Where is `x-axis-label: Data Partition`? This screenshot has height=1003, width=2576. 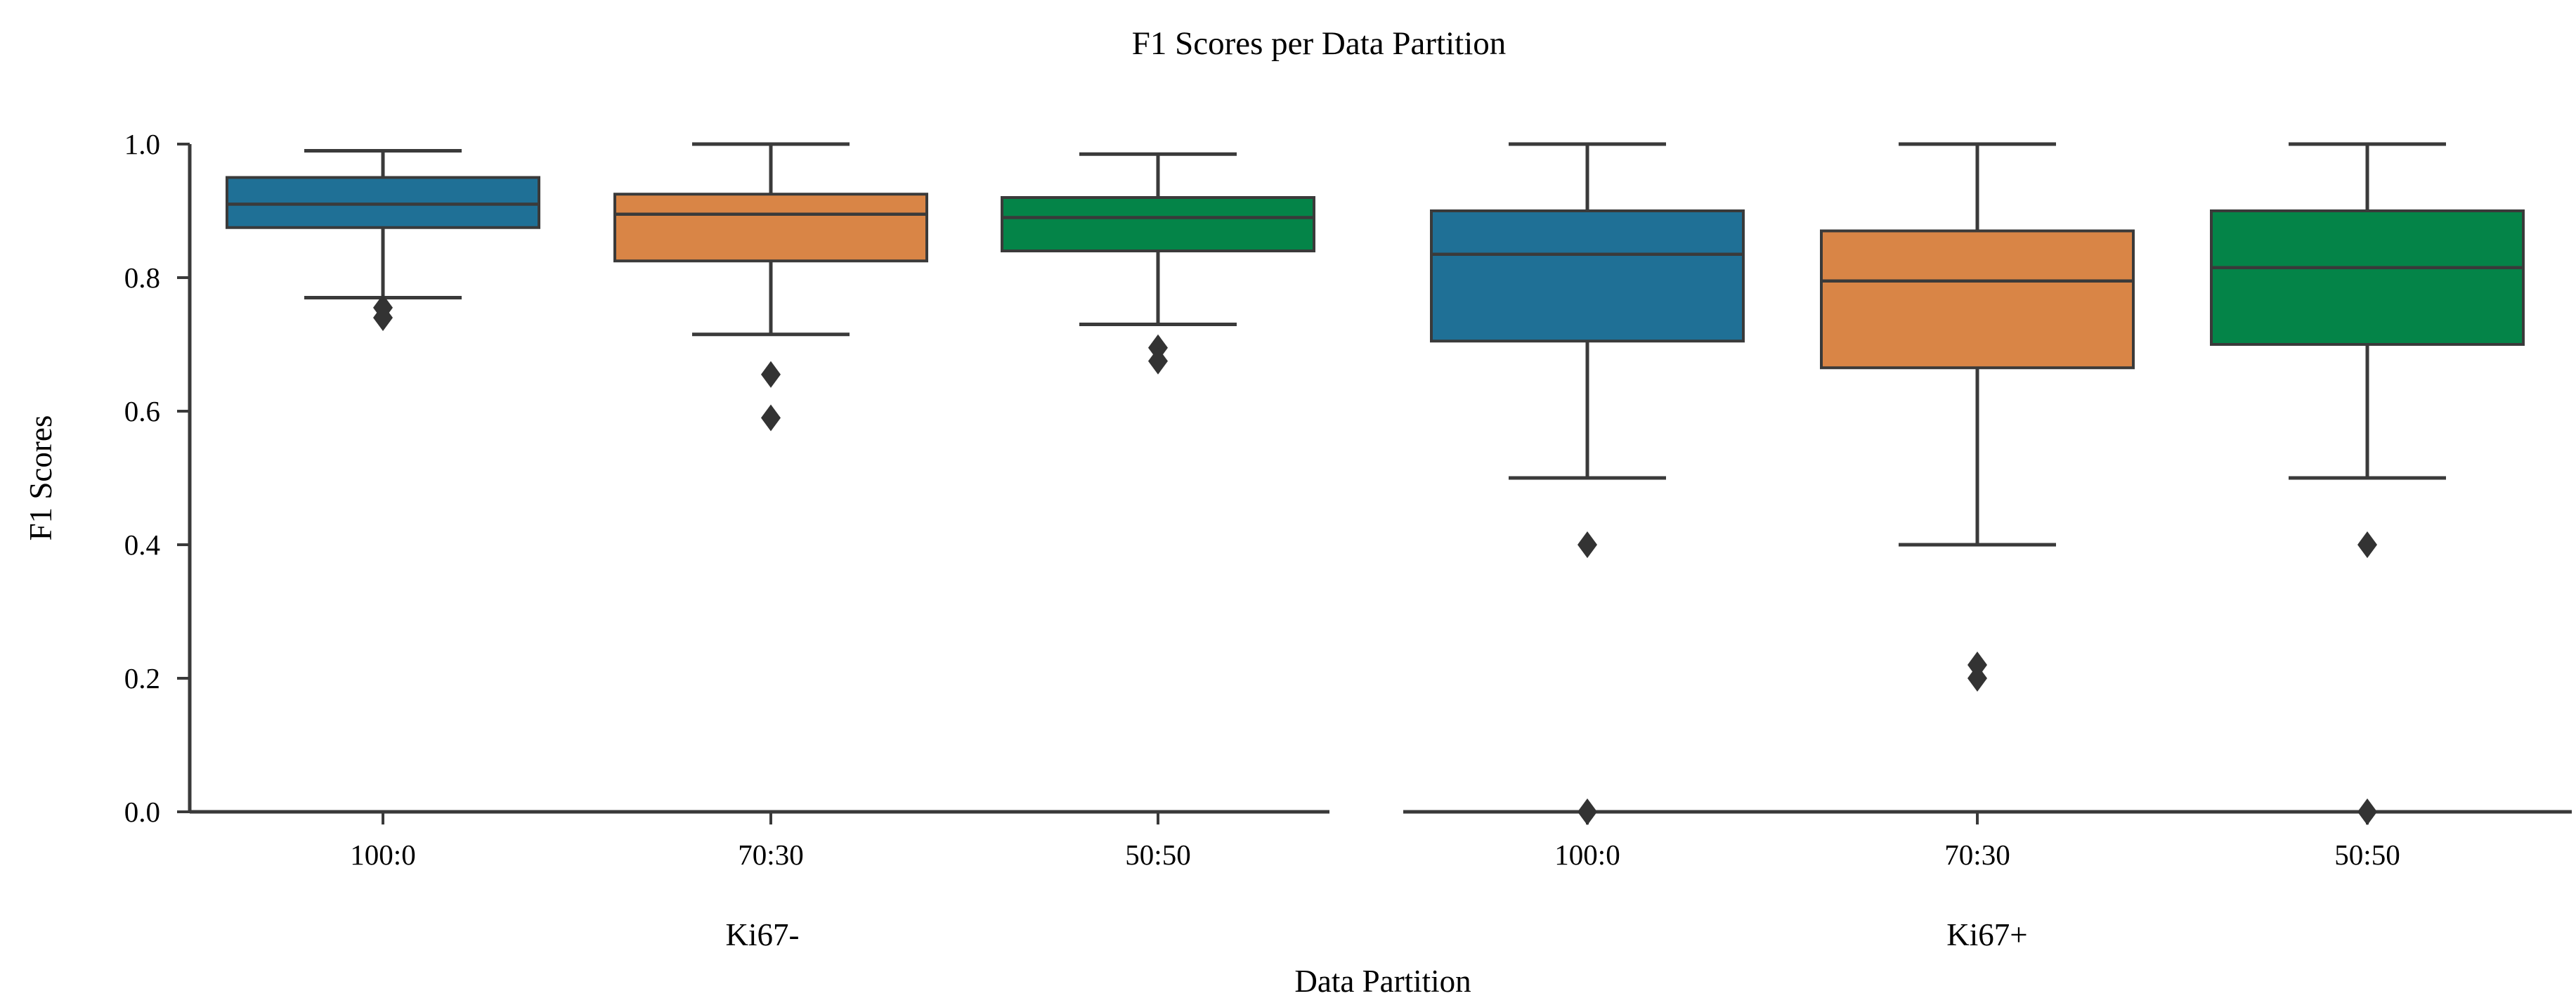
x-axis-label: Data Partition is located at coordinates (1382, 981).